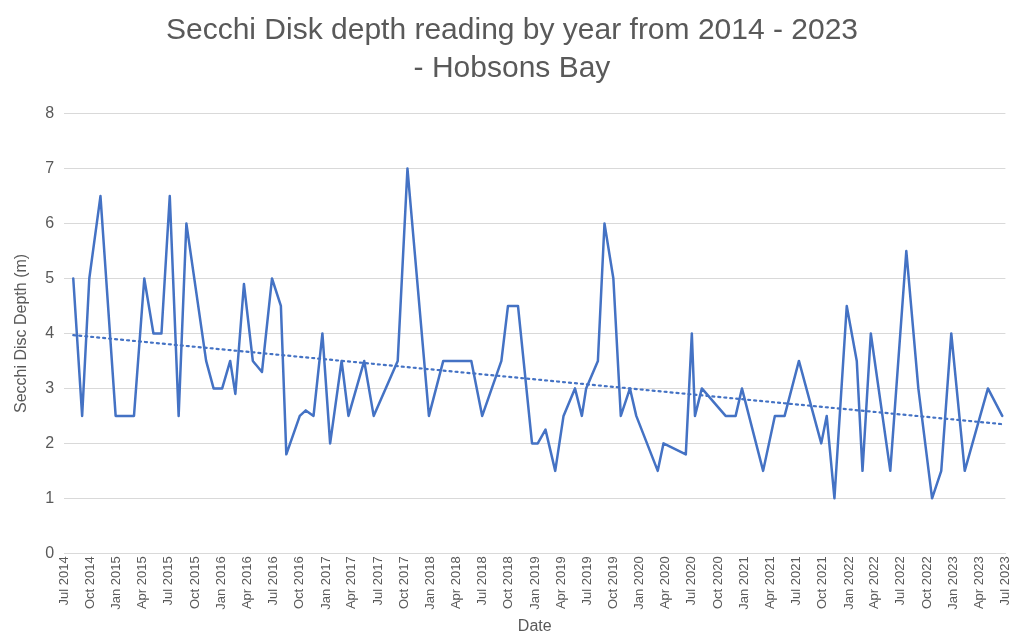  Describe the element at coordinates (482, 581) in the screenshot. I see `x-tick-label: Jul 2018` at that location.